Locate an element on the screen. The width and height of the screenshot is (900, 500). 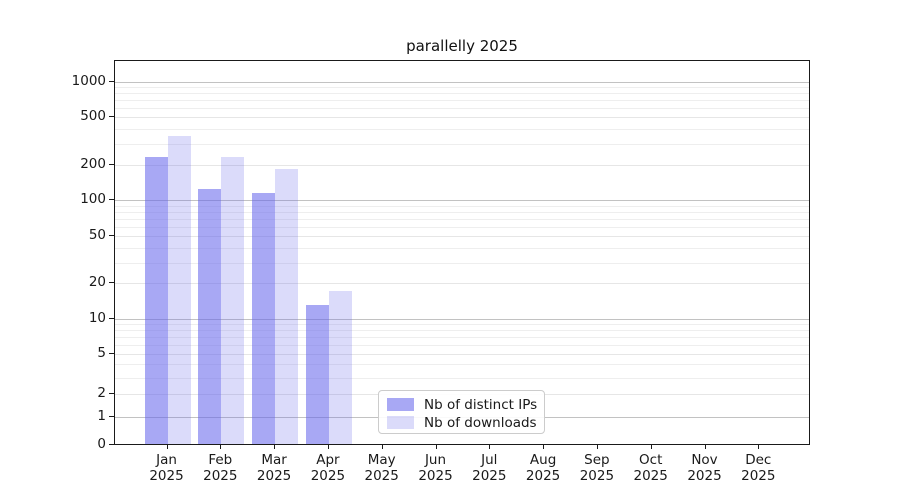
bar-ips-feb is located at coordinates (210, 316).